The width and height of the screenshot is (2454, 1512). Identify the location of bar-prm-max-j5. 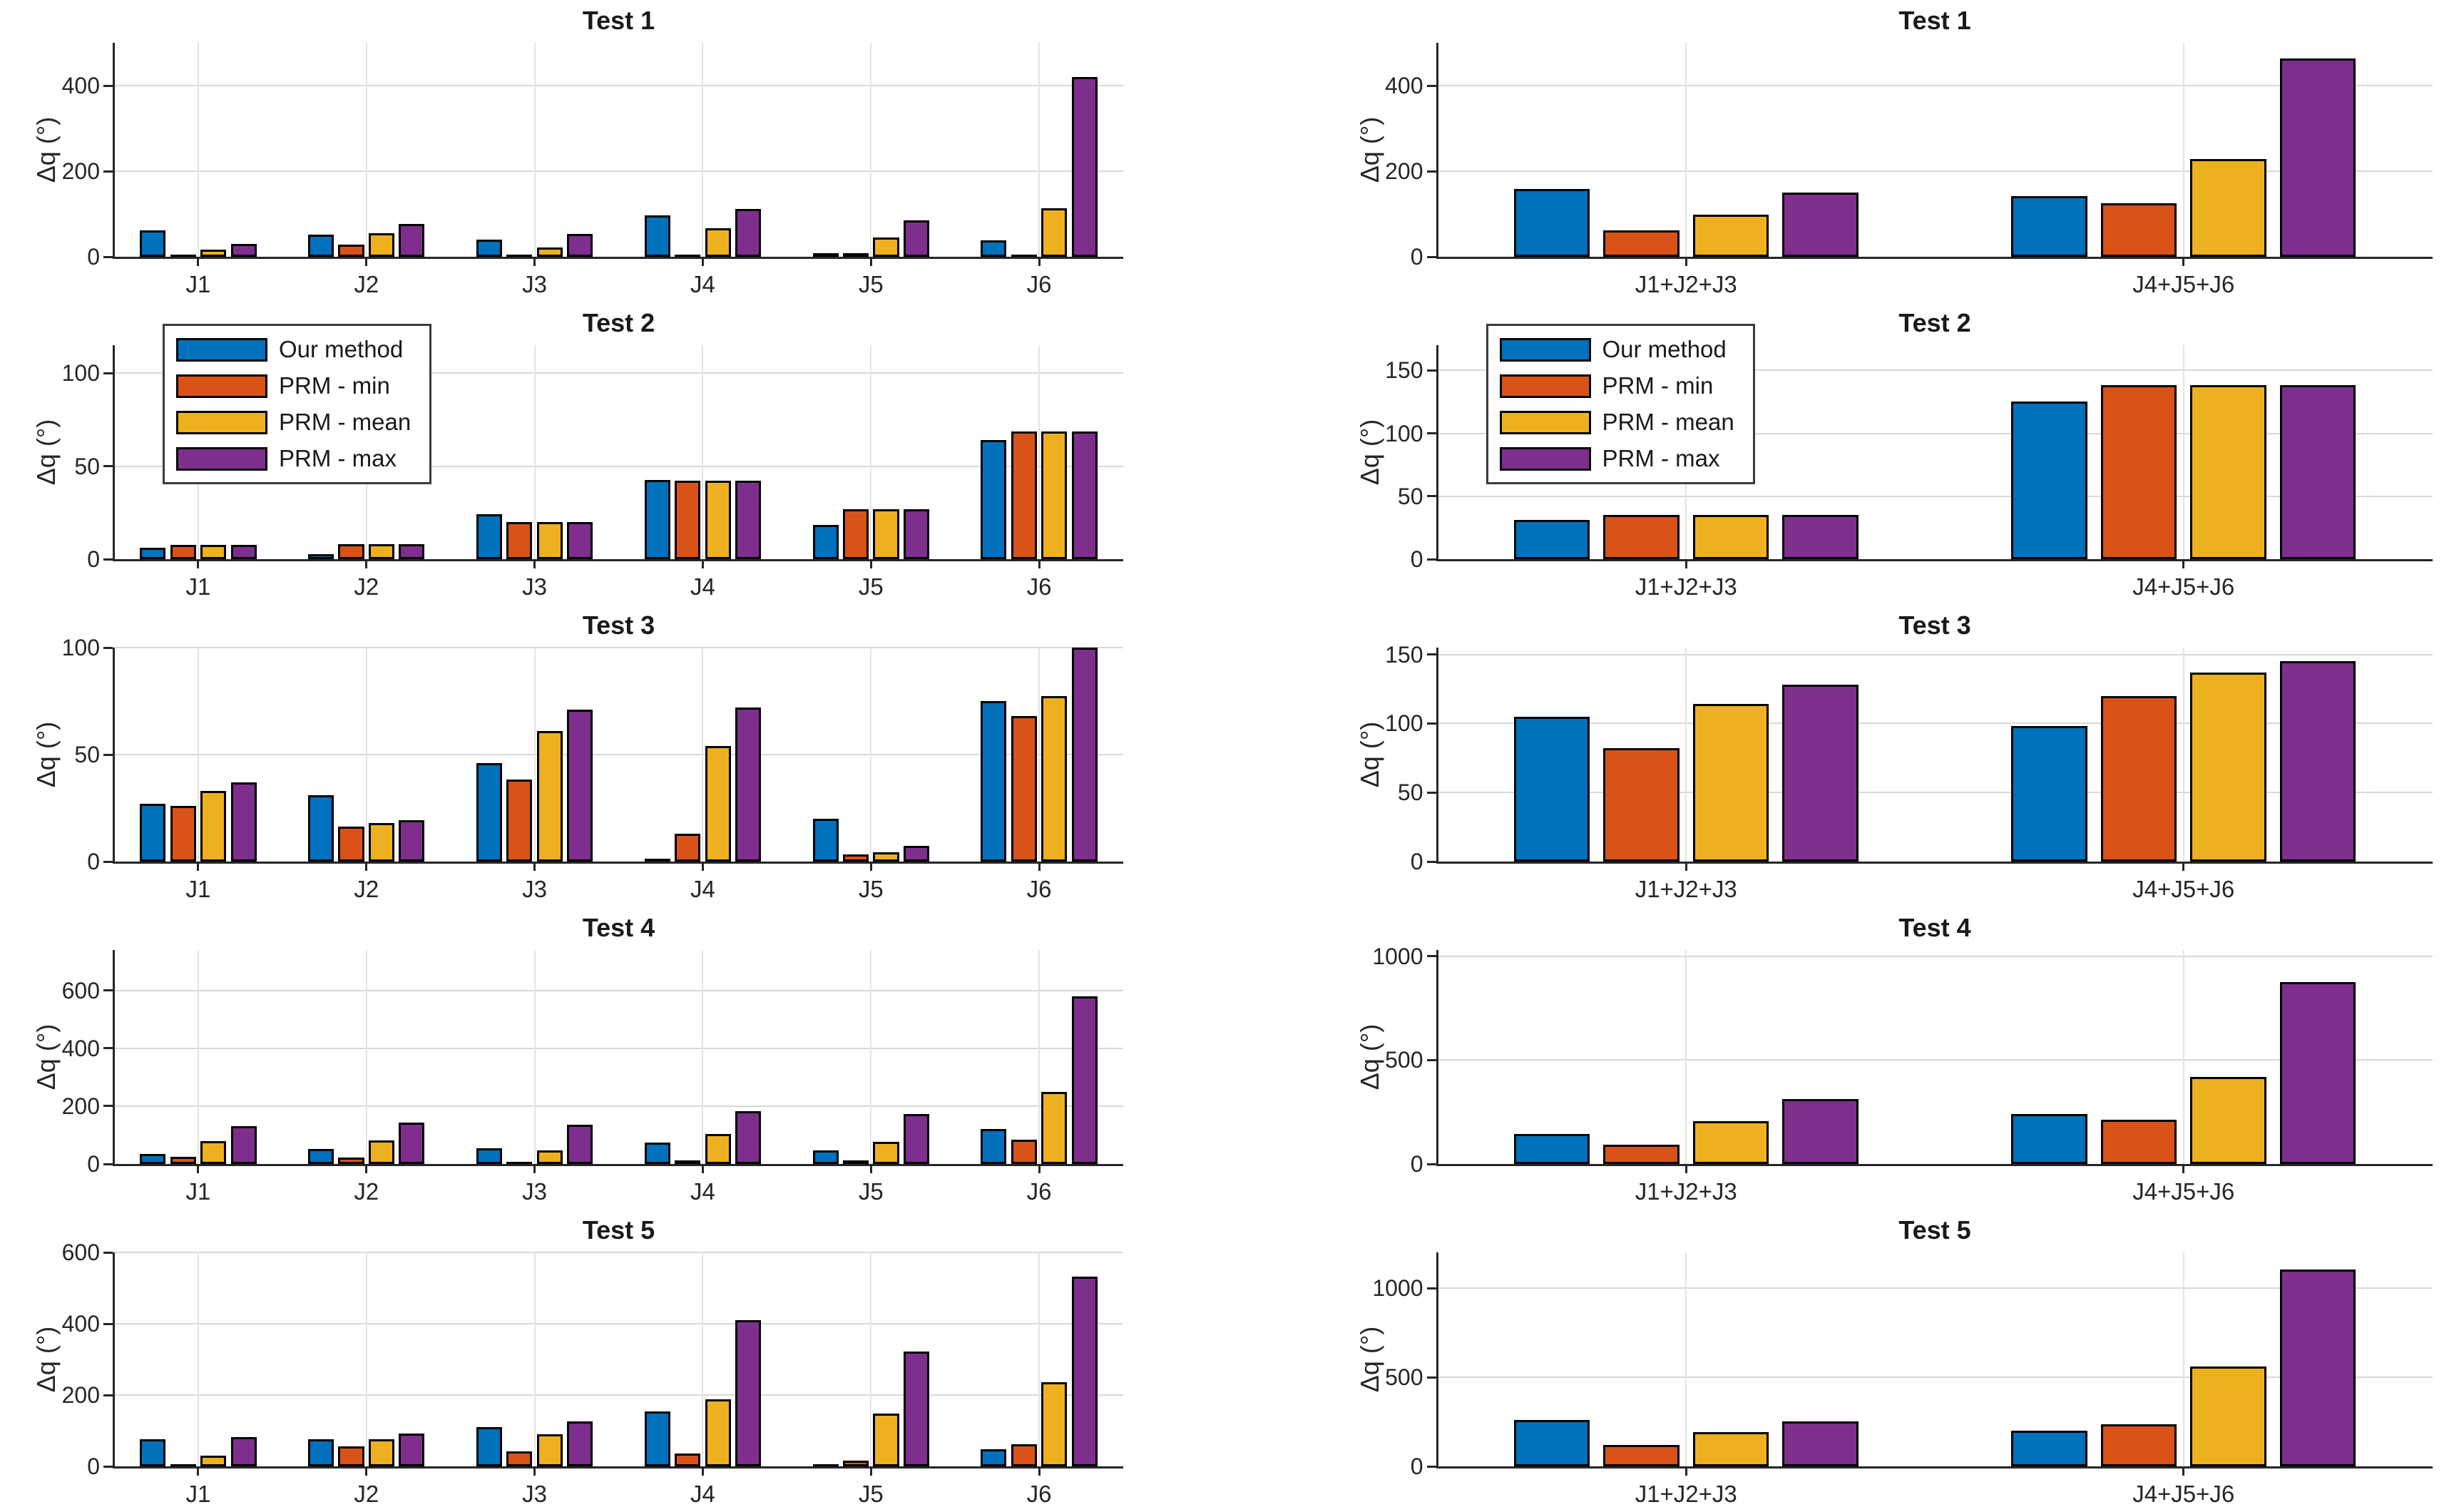
(916, 853).